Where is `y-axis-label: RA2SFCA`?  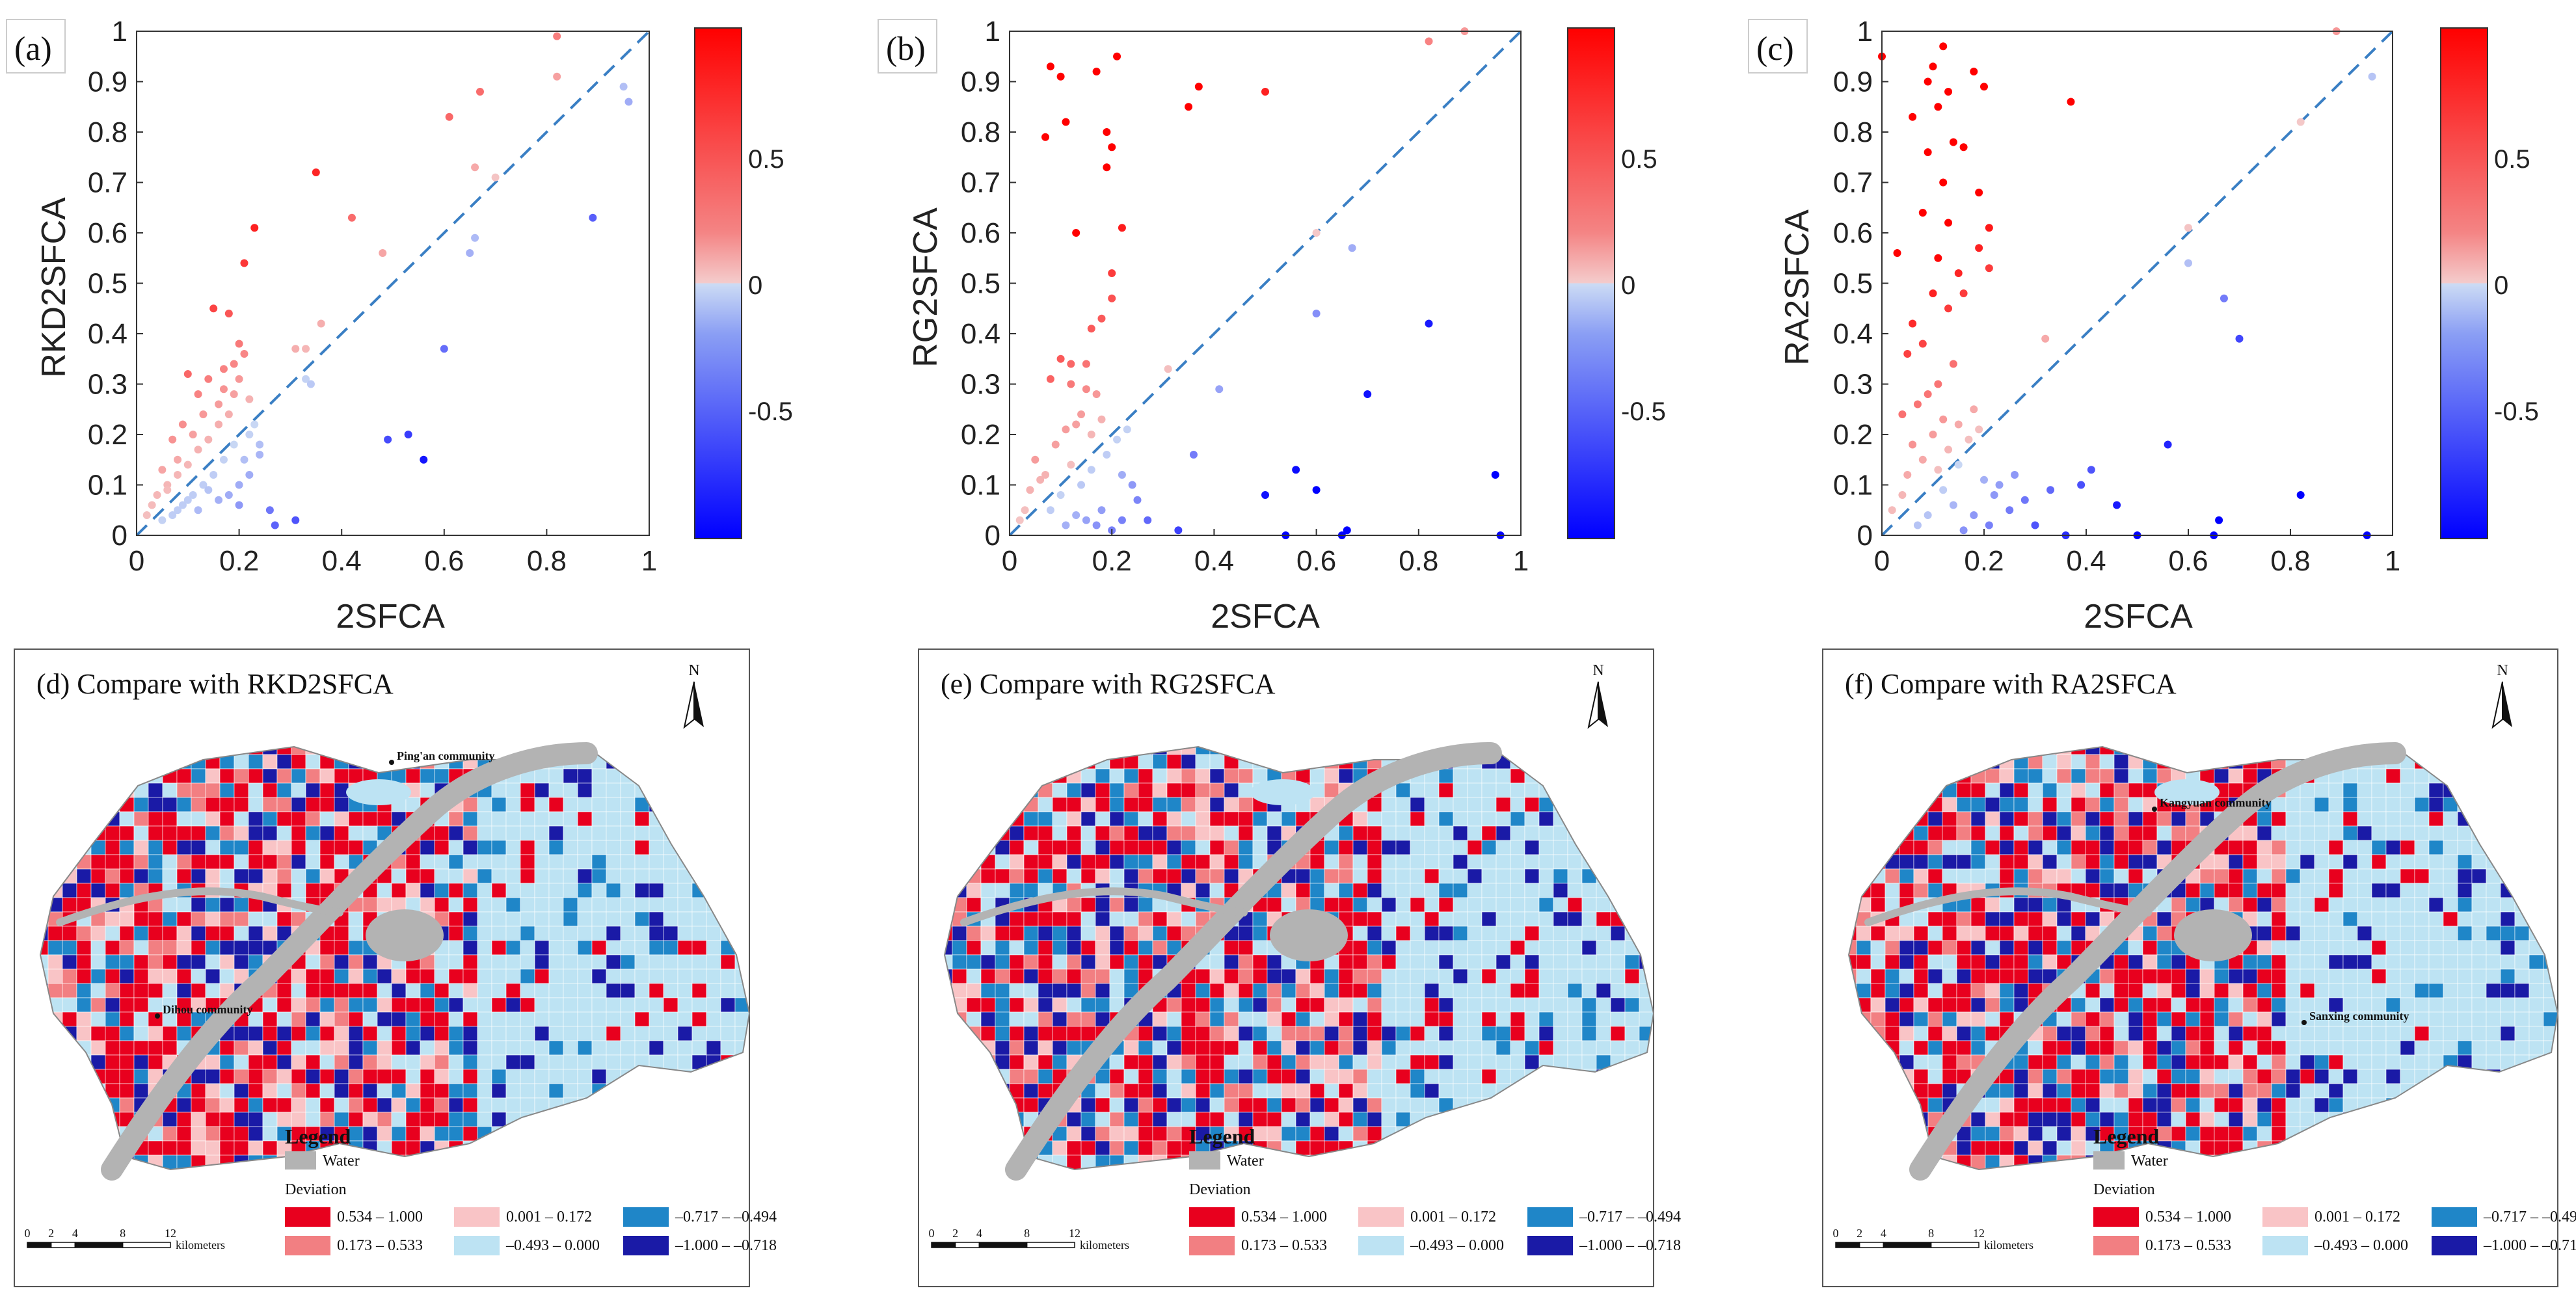
y-axis-label: RA2SFCA is located at coordinates (1797, 287).